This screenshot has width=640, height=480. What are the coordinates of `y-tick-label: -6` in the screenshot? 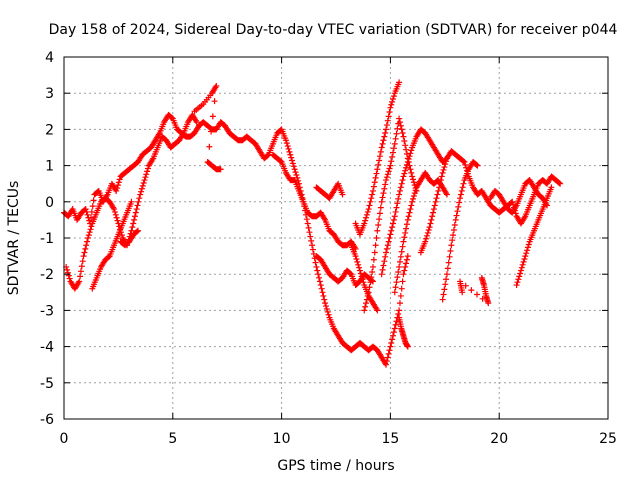 It's located at (47, 420).